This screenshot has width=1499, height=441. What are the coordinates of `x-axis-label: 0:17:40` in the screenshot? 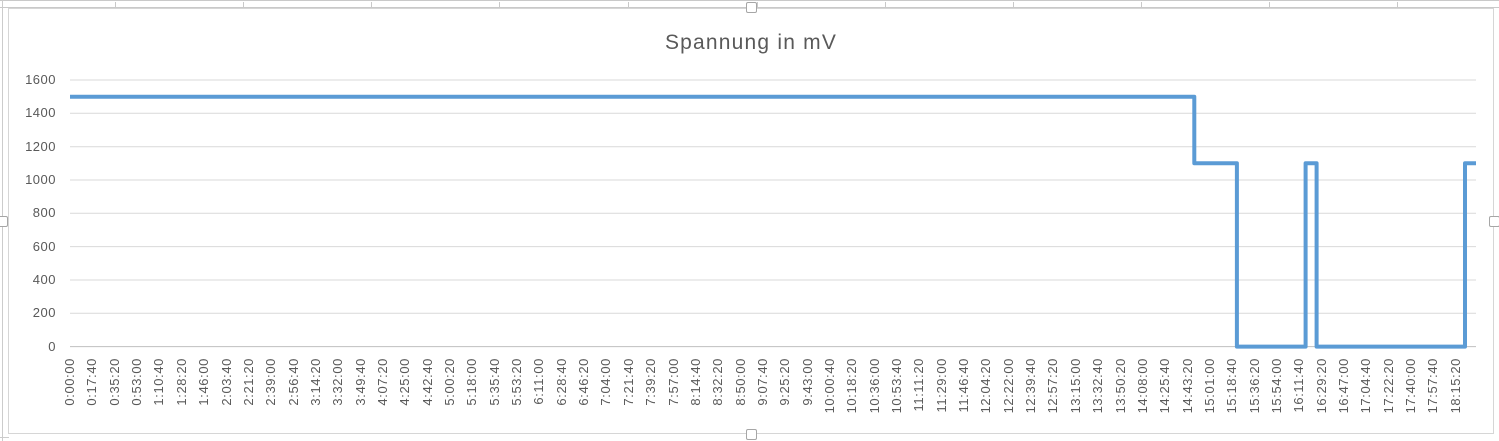 It's located at (92, 382).